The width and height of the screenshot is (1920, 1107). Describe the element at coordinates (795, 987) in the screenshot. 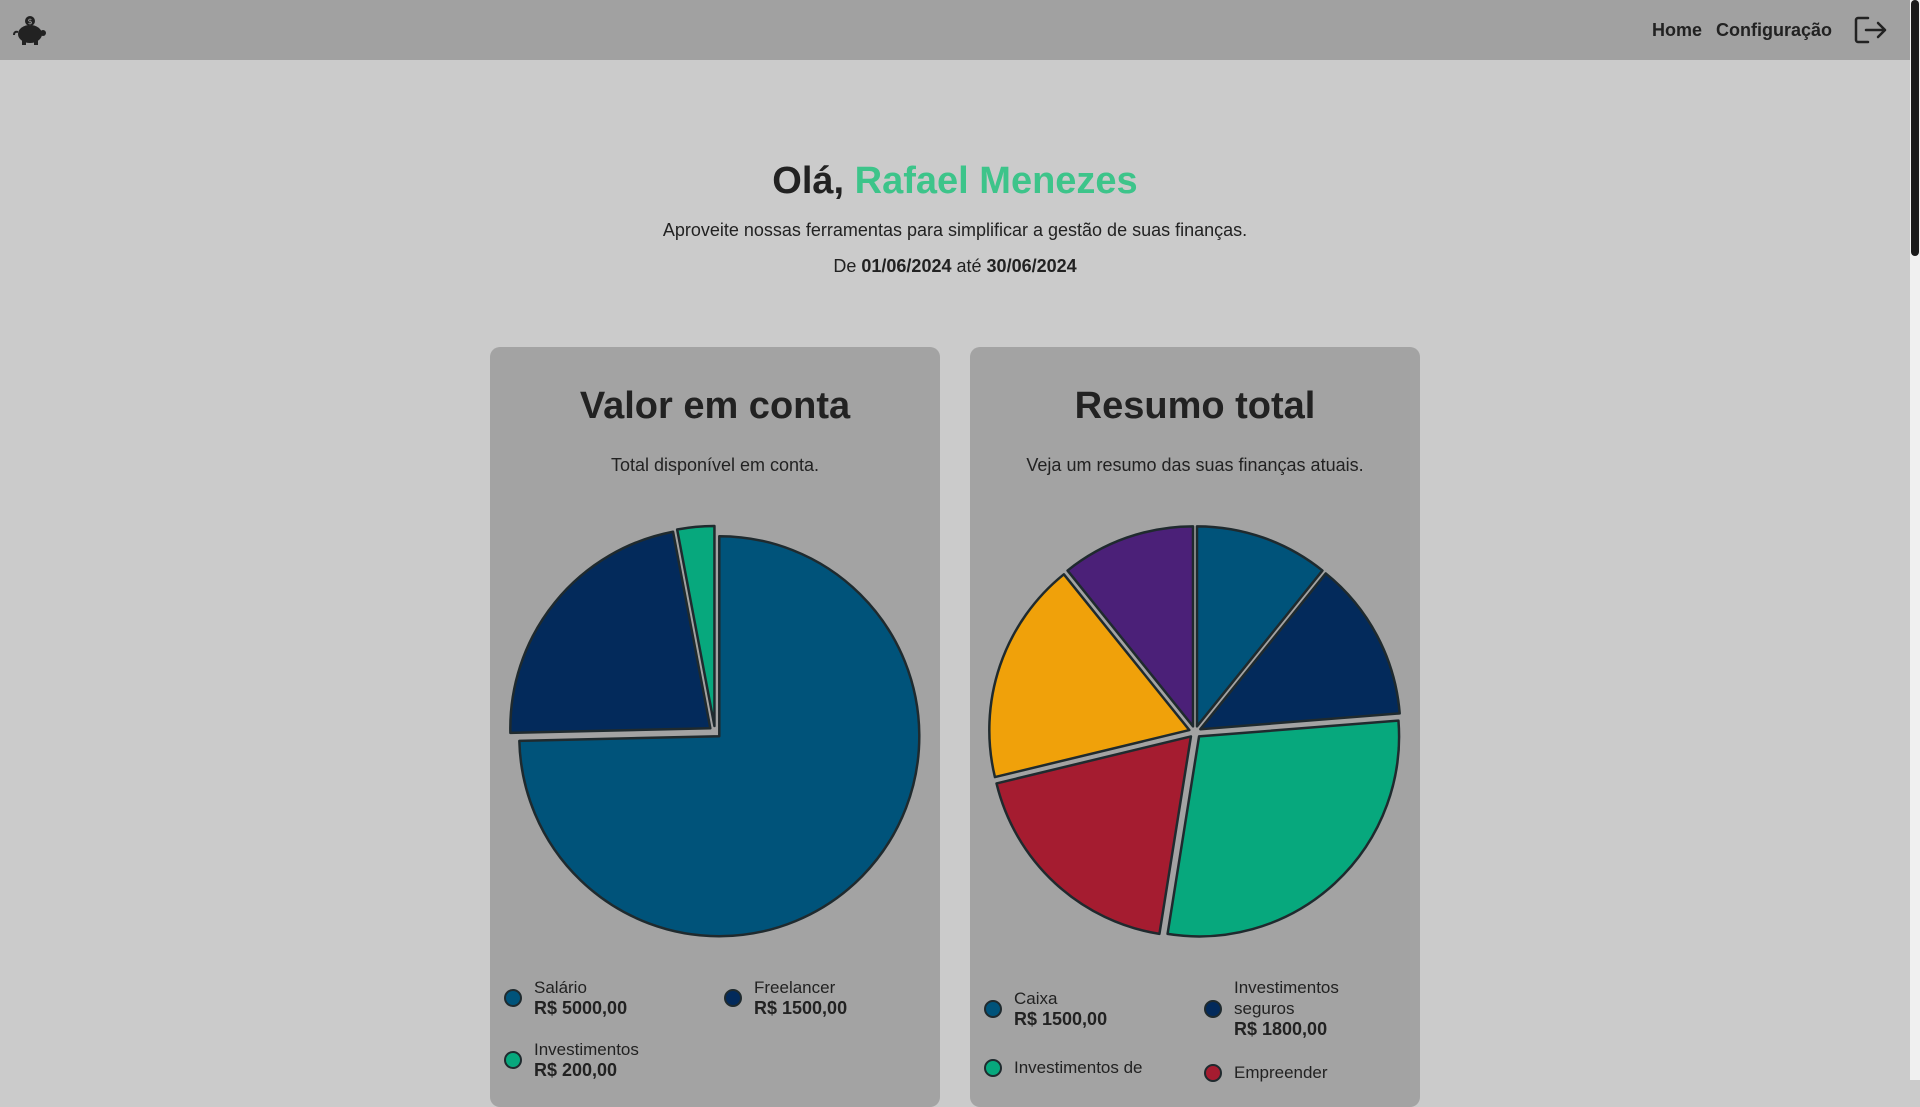

I see `legend-label: Freelancer` at that location.